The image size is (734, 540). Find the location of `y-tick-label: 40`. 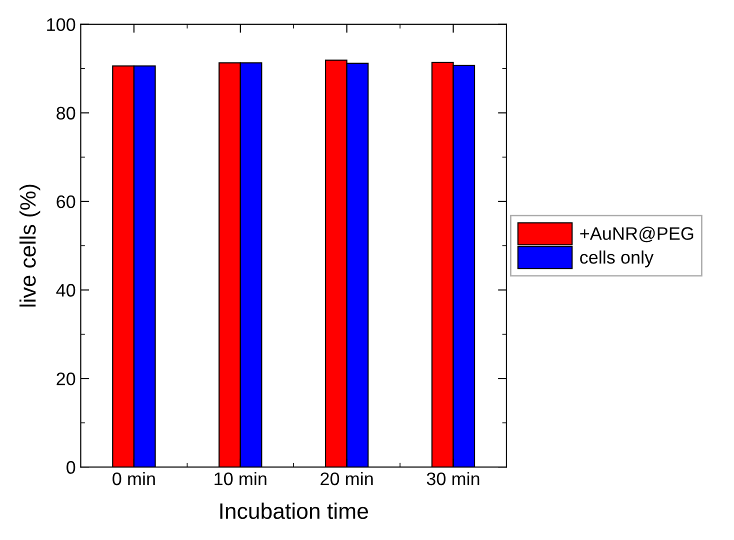

y-tick-label: 40 is located at coordinates (66, 290).